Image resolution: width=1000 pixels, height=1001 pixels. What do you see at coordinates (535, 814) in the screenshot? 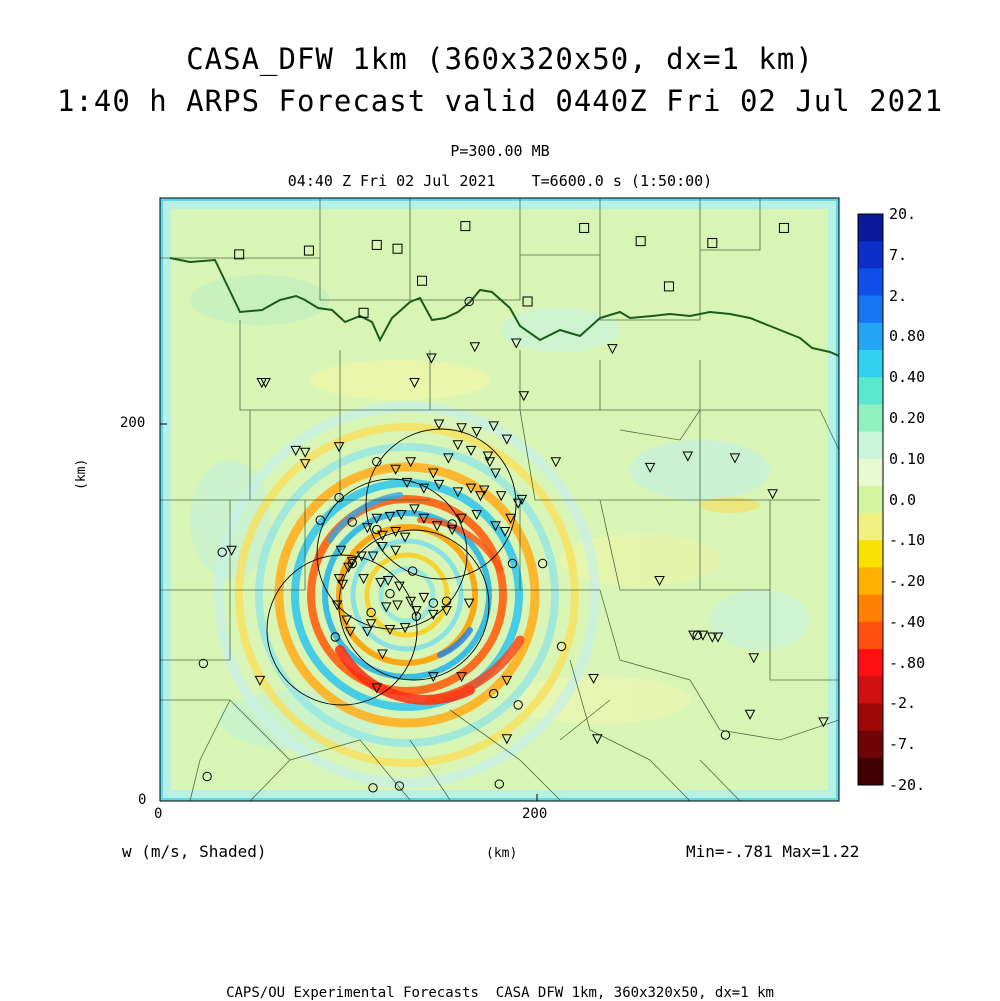
I see `x-tick-200: 200` at bounding box center [535, 814].